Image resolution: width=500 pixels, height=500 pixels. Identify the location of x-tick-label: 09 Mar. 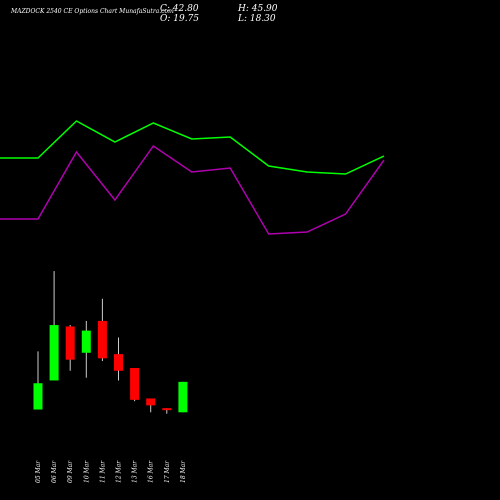
(70, 471).